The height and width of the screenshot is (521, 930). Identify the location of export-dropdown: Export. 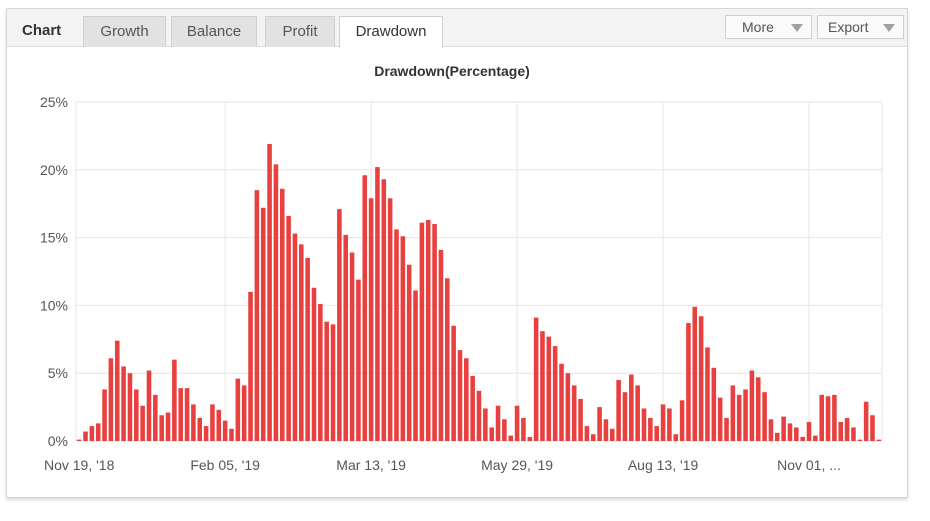
(860, 27).